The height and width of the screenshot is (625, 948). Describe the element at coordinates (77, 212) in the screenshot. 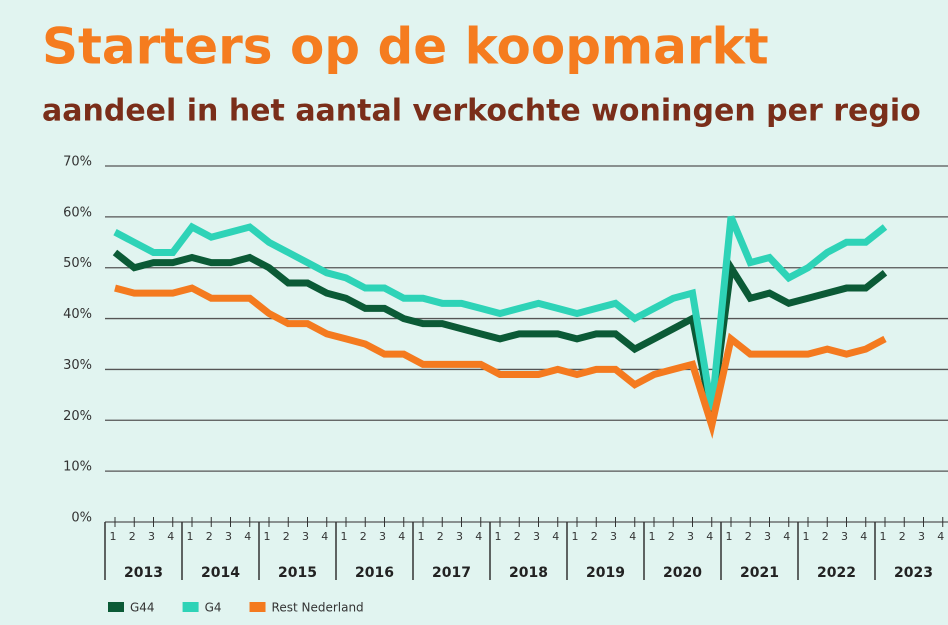

I see `y-tick-label: 60%` at that location.